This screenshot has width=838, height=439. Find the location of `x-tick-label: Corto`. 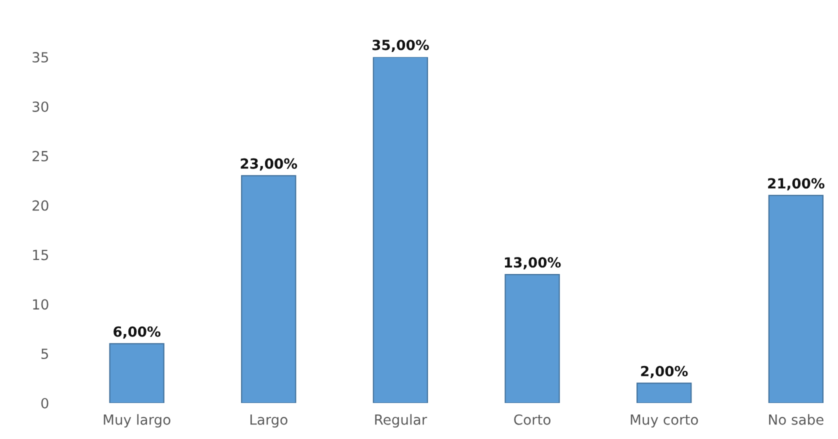

x-tick-label: Corto is located at coordinates (532, 419).